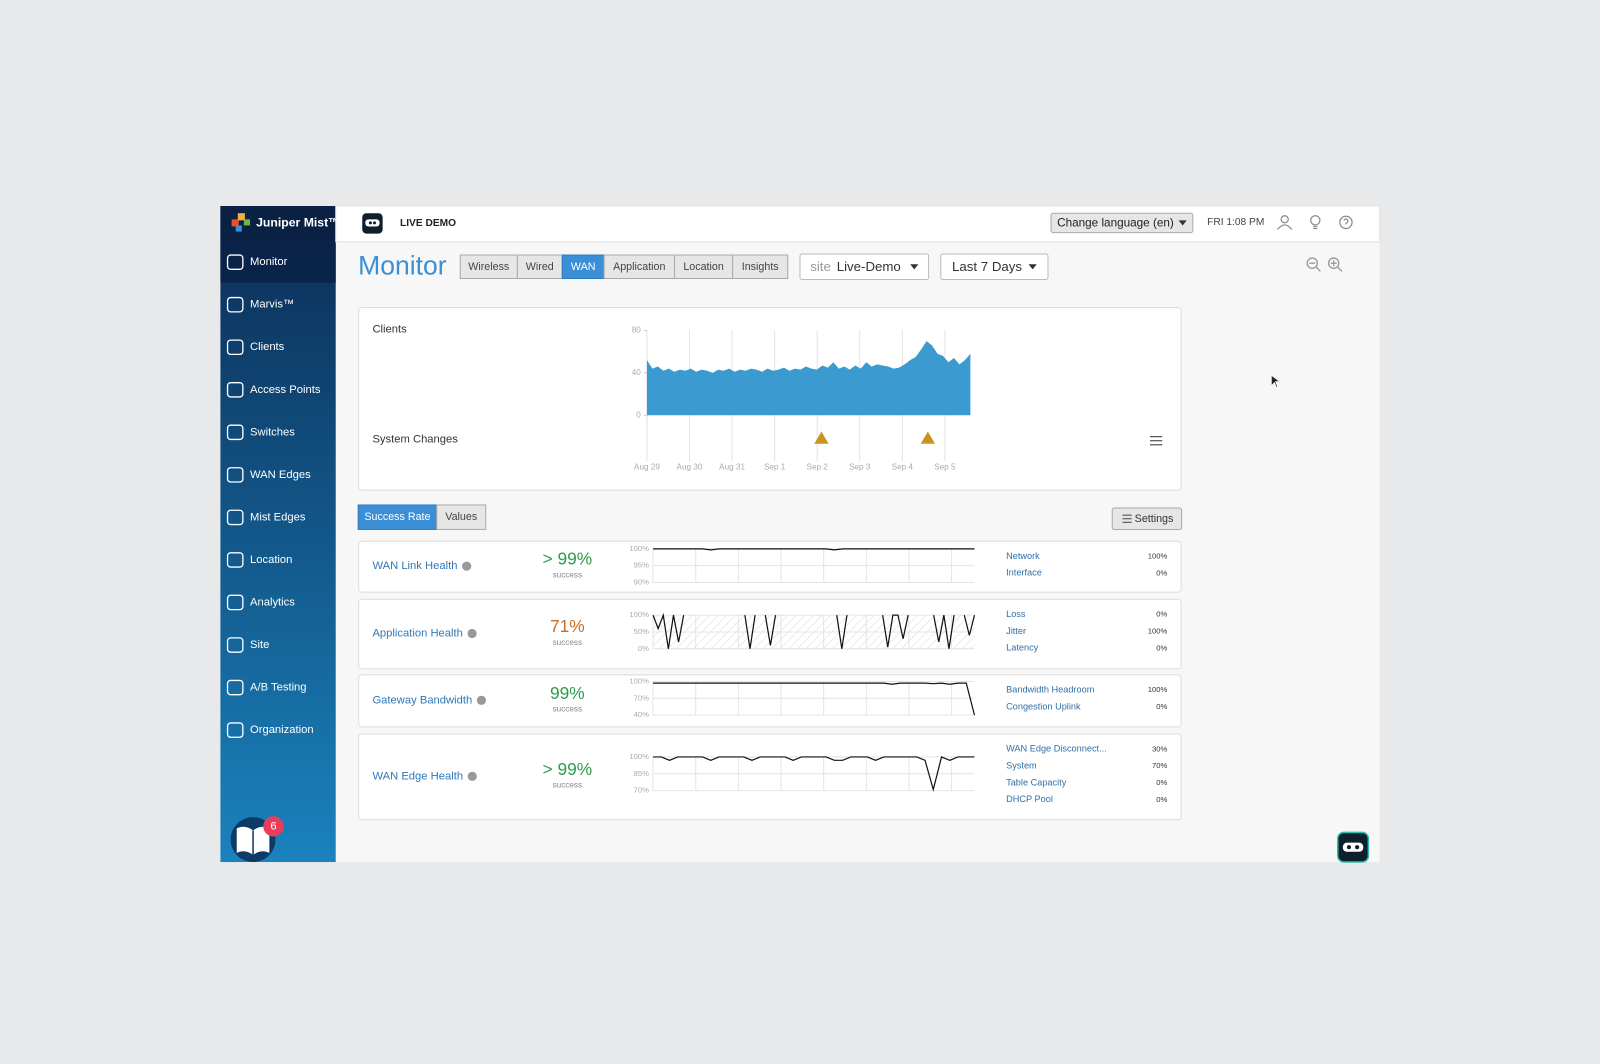 The width and height of the screenshot is (1600, 1064). What do you see at coordinates (568, 559) in the screenshot?
I see `health-value: > 99%` at bounding box center [568, 559].